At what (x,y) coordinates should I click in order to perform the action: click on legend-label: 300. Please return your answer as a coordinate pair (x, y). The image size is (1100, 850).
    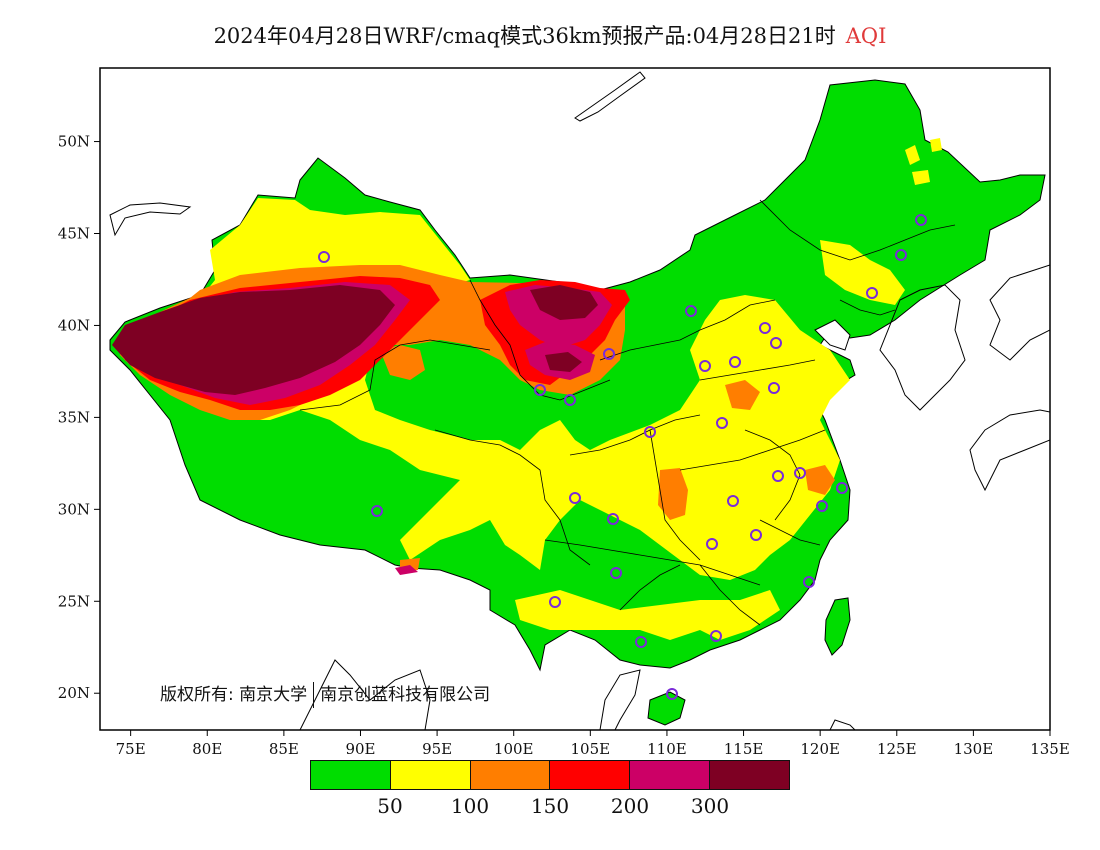
    Looking at the image, I should click on (710, 806).